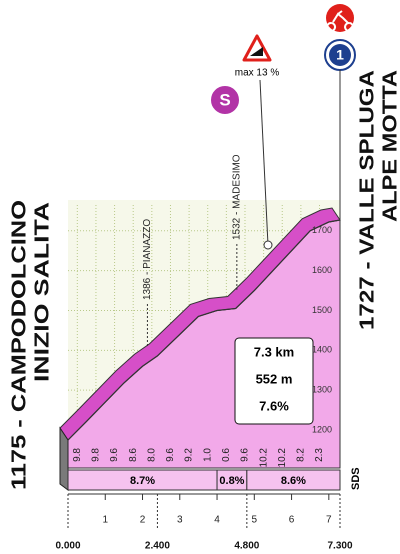  What do you see at coordinates (274, 405) in the screenshot?
I see `summary-gradient: 7.6%` at bounding box center [274, 405].